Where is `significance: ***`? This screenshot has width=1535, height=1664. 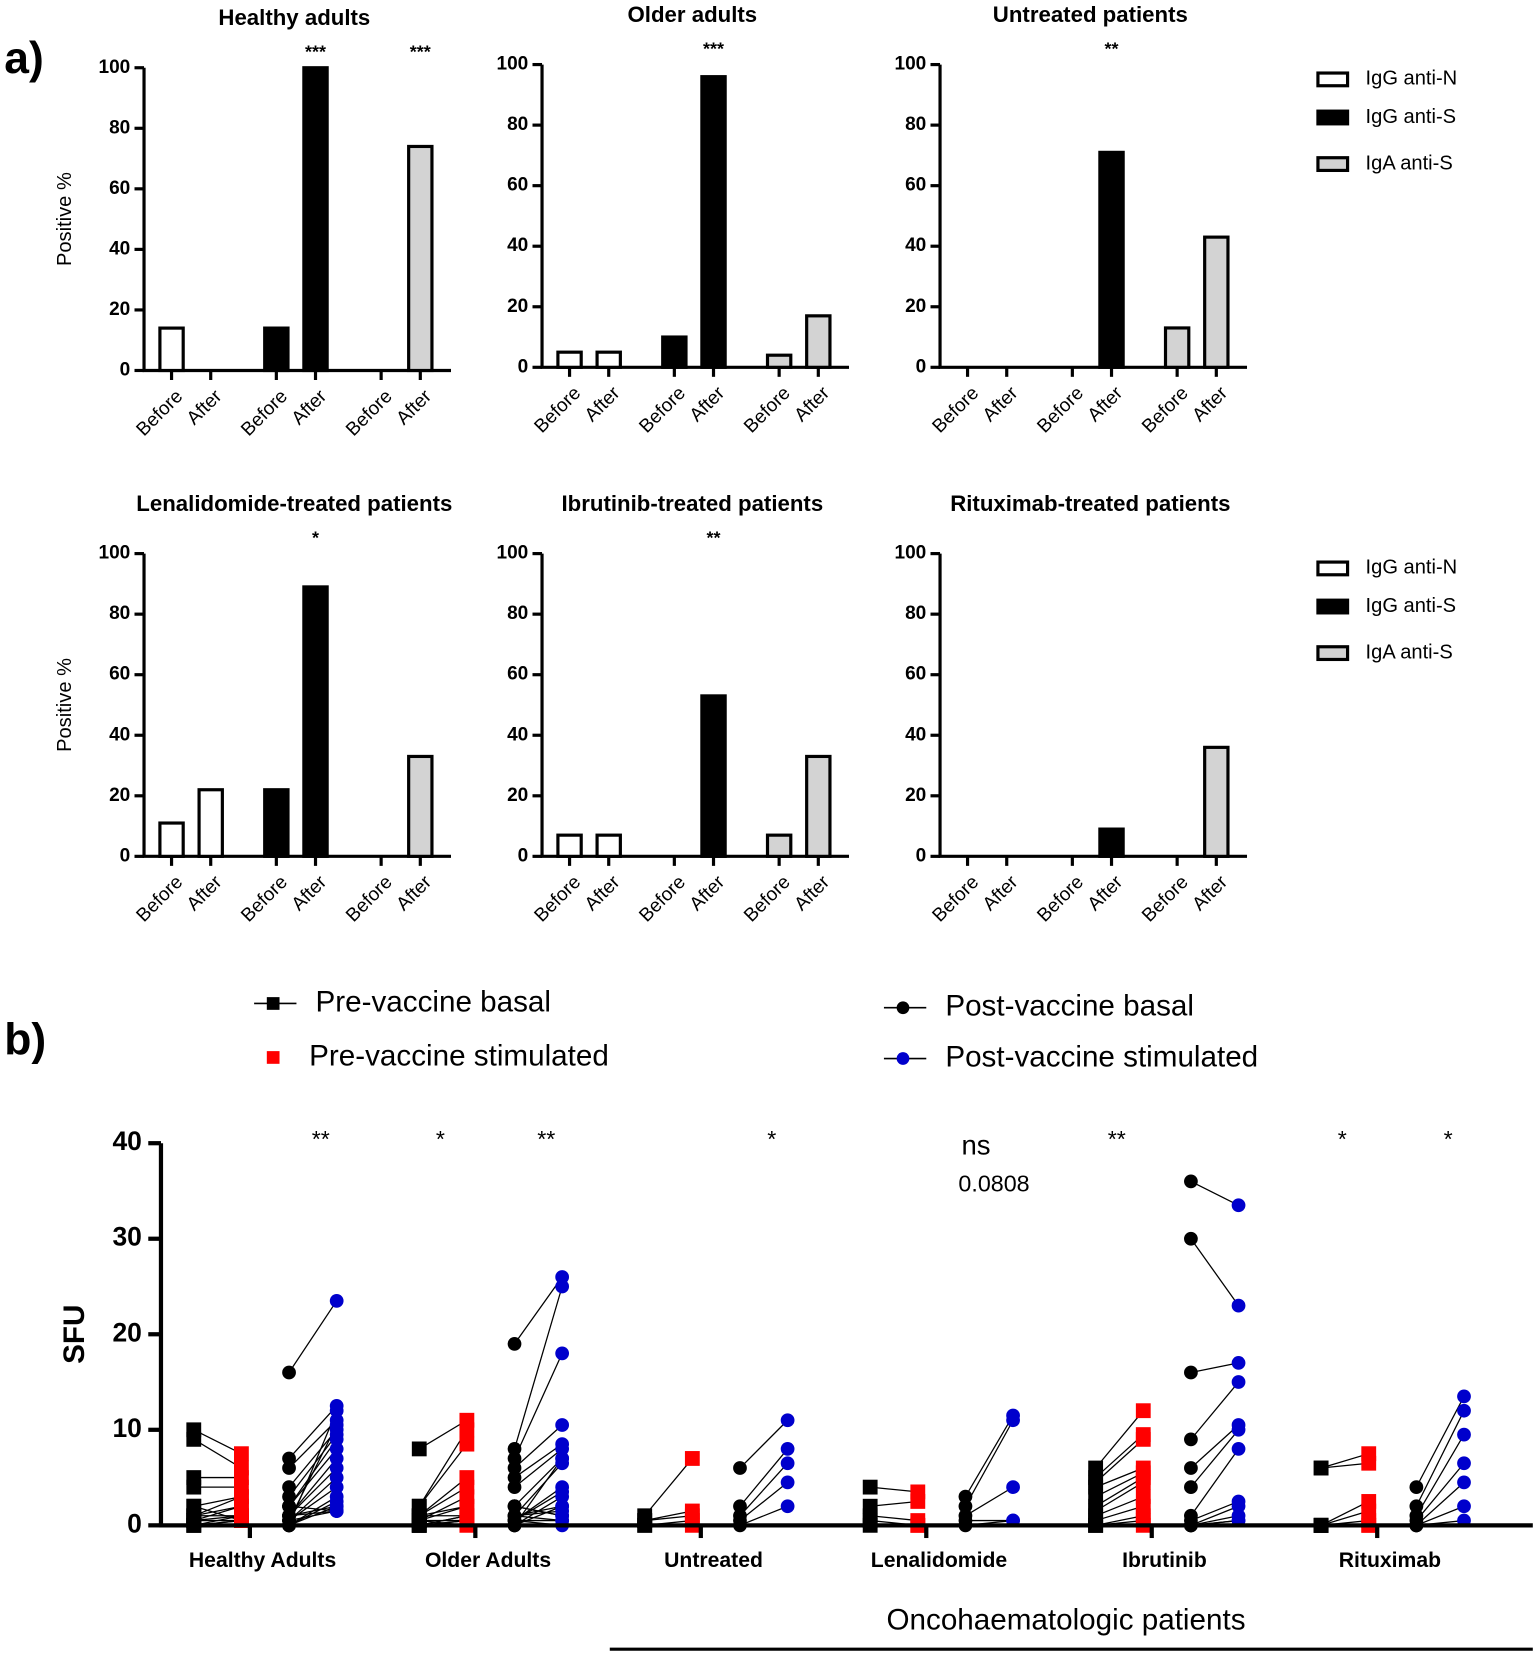 significance: *** is located at coordinates (420, 52).